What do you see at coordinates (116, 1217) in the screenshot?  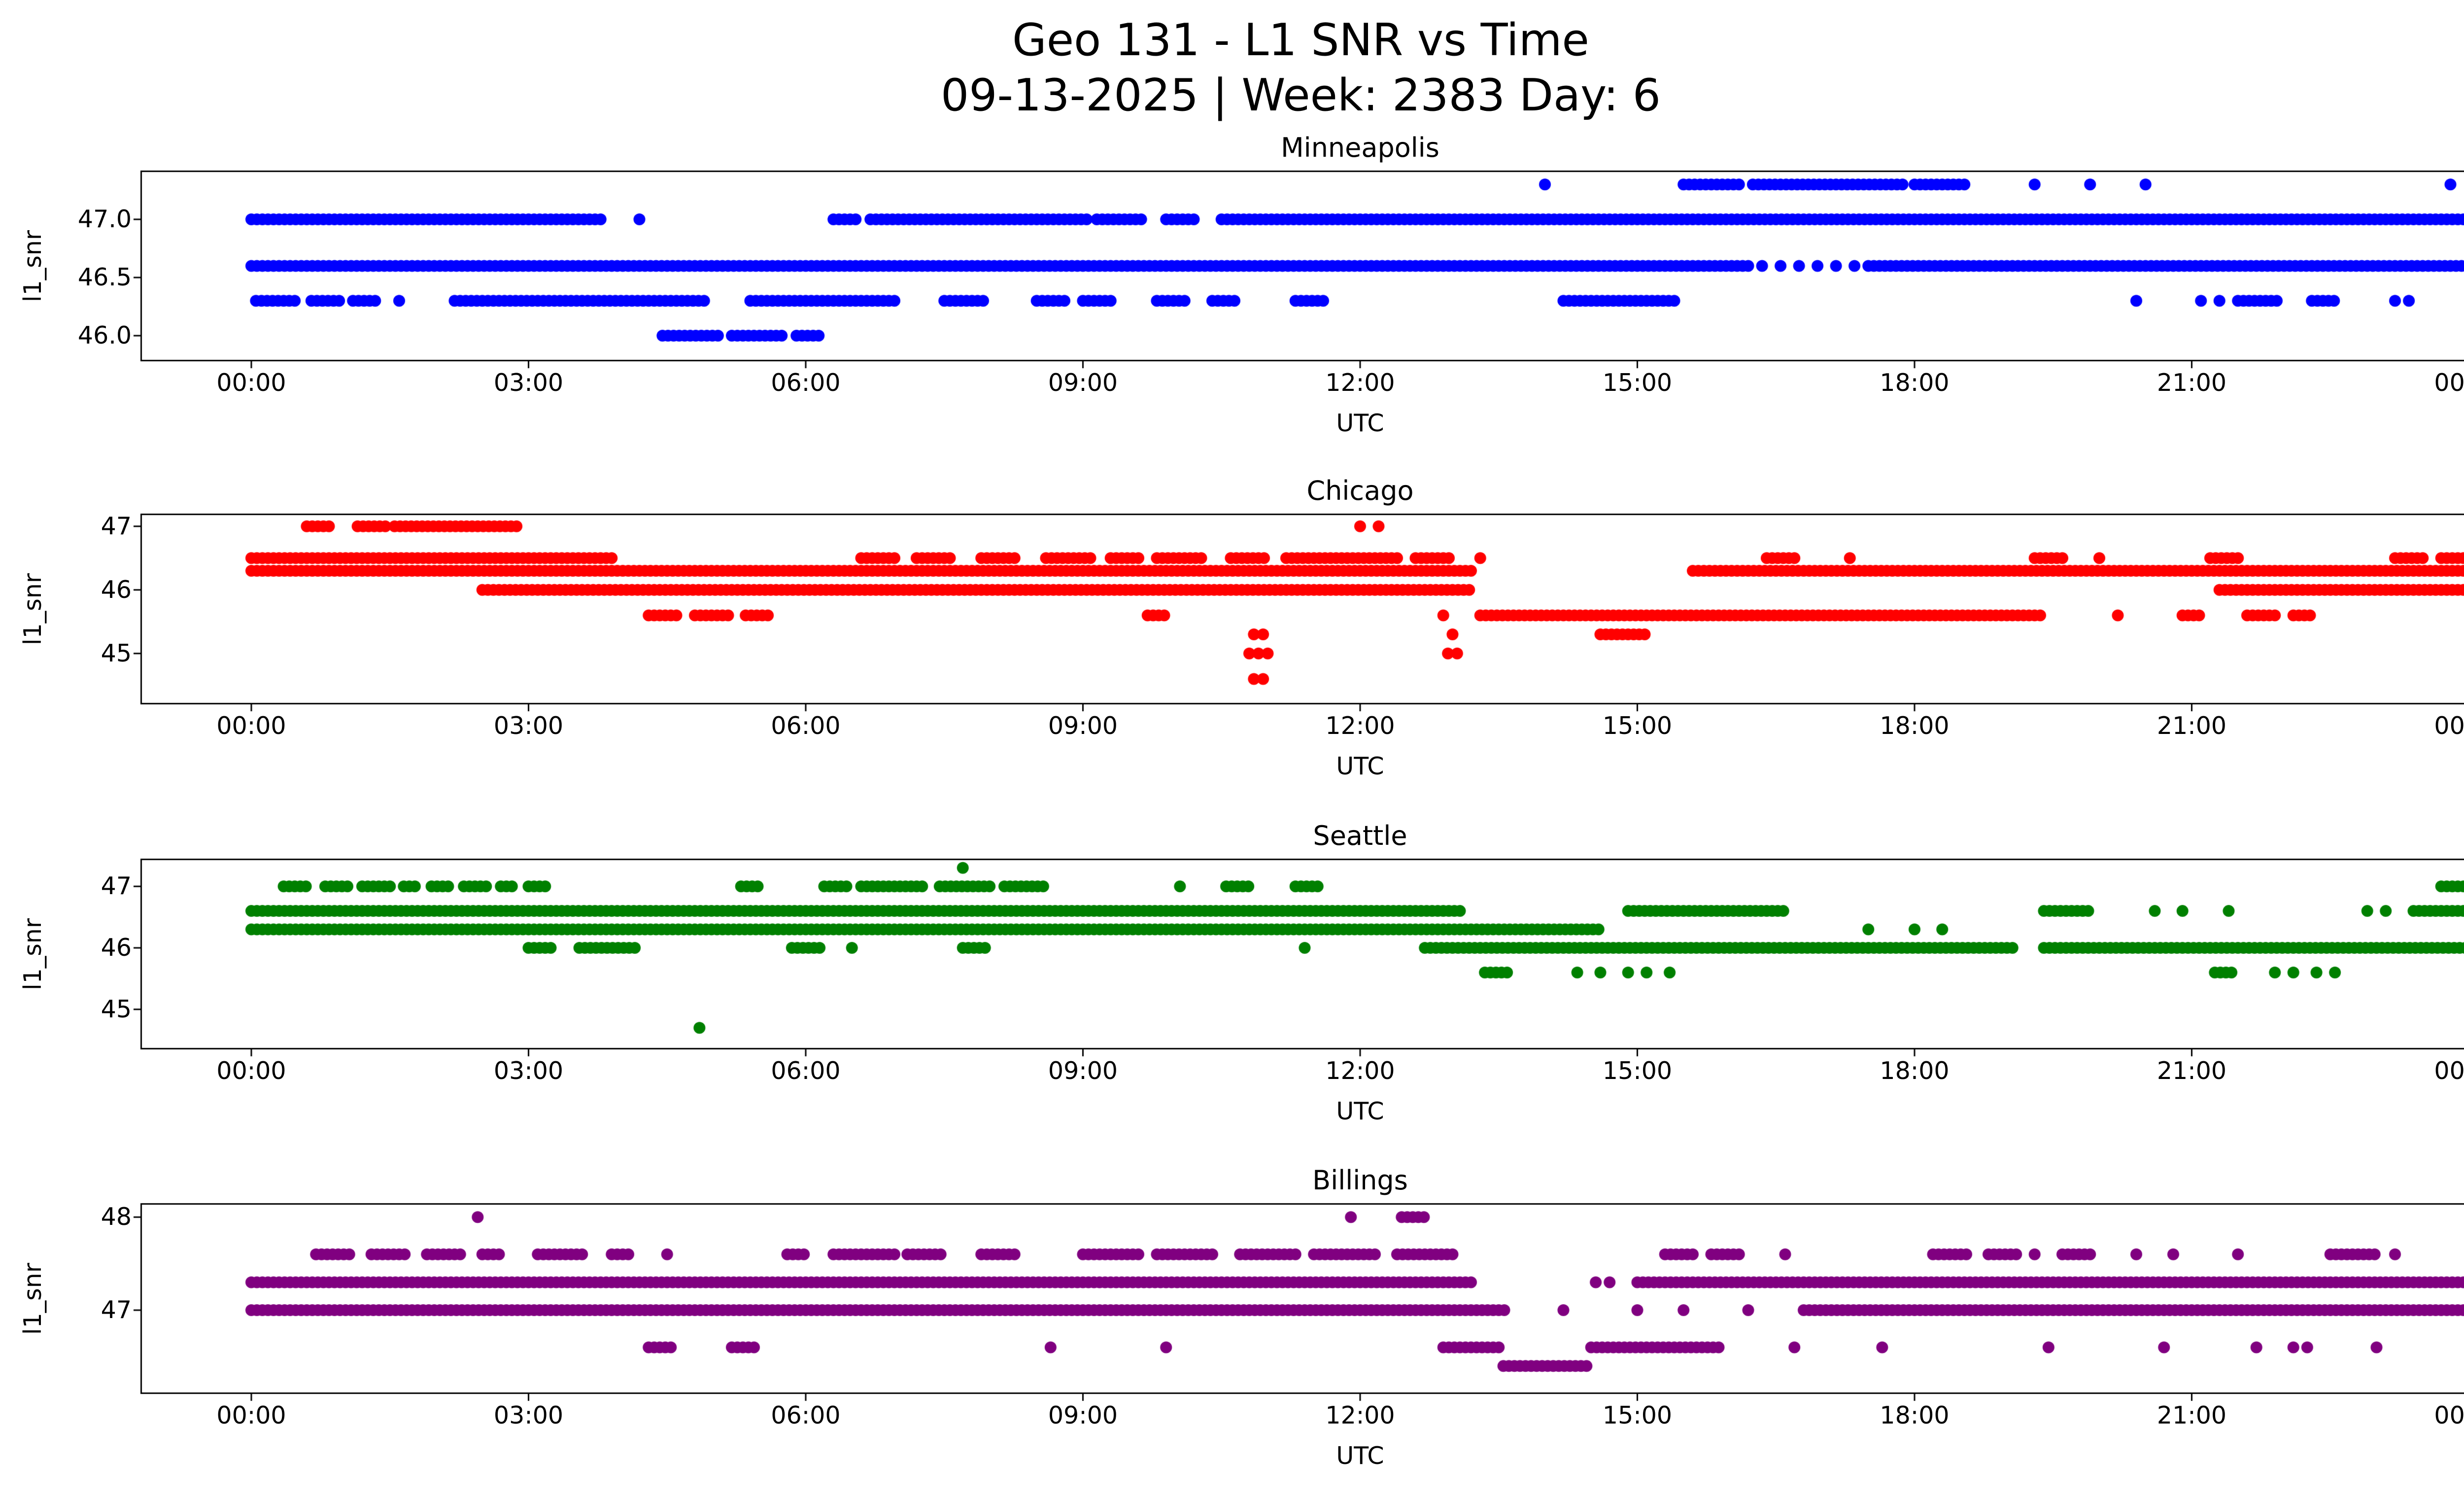 I see `y-tick-label: 48` at bounding box center [116, 1217].